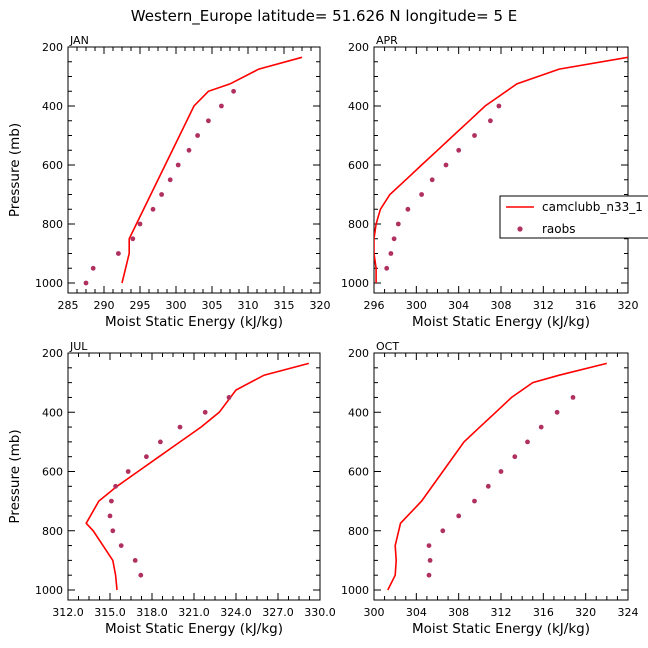 The width and height of the screenshot is (648, 648). What do you see at coordinates (374, 305) in the screenshot?
I see `x-tick-label: 296` at bounding box center [374, 305].